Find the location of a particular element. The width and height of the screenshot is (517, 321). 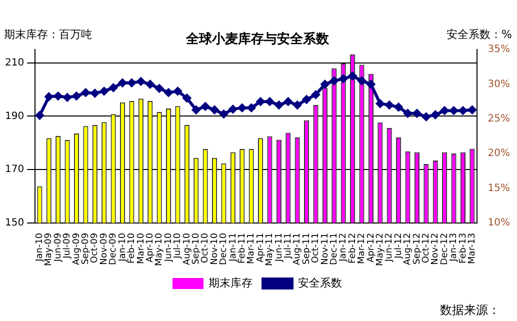

x-tick-label: Jul-09 is located at coordinates (67, 246).